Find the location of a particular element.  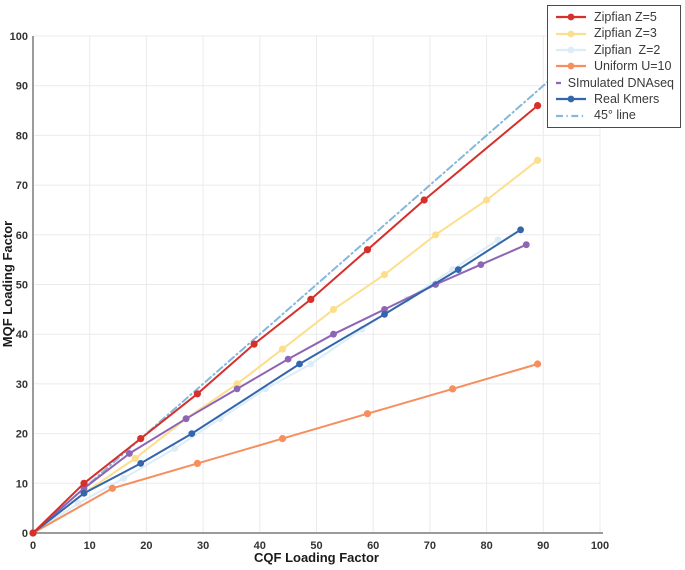

x-tick-label: 60 is located at coordinates (373, 546).